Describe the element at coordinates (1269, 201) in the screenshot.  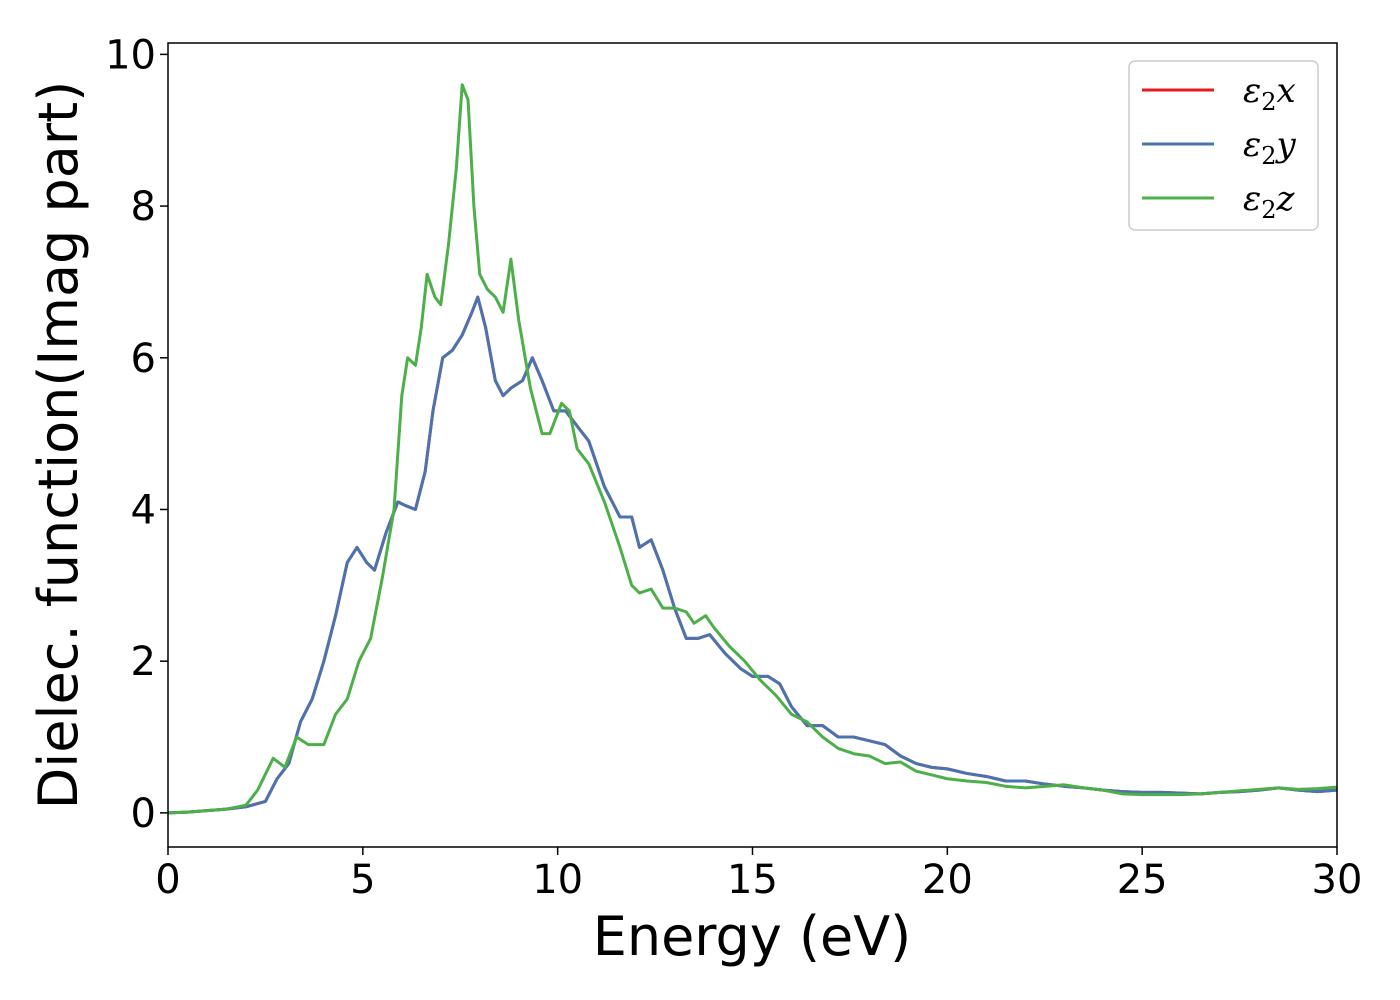
I see `legend-label-z: ε2z` at that location.